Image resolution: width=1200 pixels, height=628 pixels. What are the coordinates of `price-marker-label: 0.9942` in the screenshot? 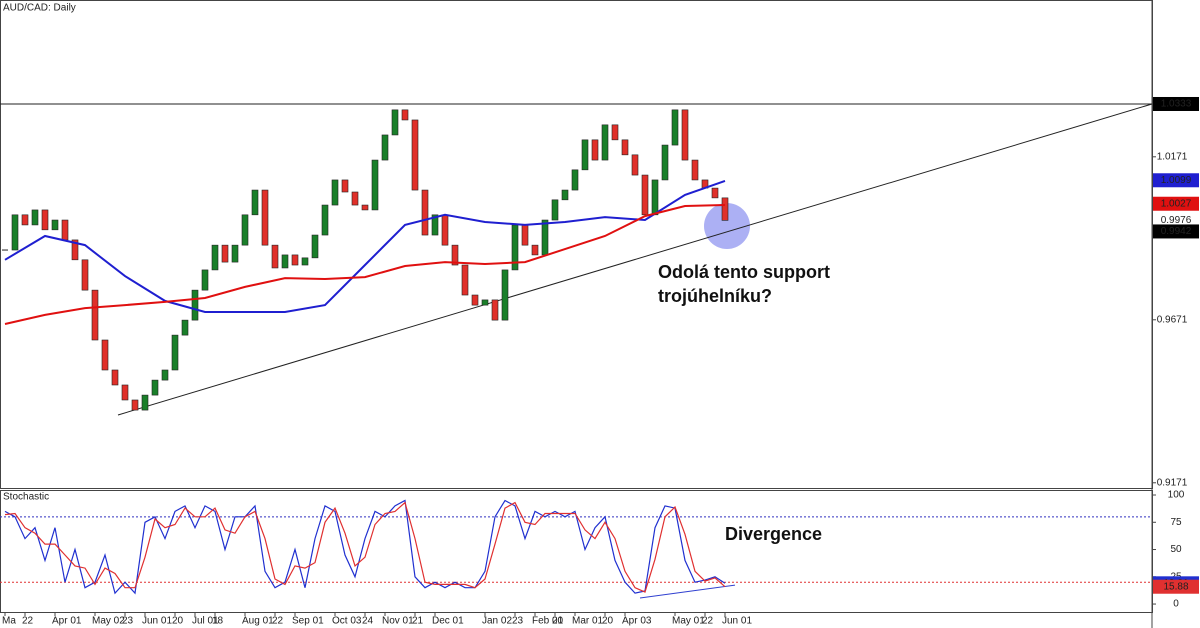 It's located at (1176, 231).